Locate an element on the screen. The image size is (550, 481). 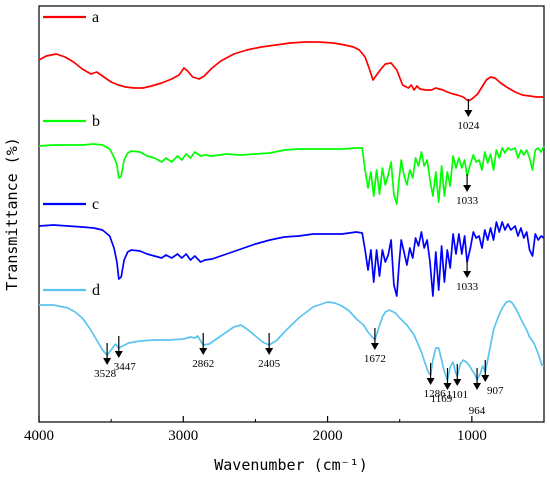
legend-label-a: a is located at coordinates (95, 17).